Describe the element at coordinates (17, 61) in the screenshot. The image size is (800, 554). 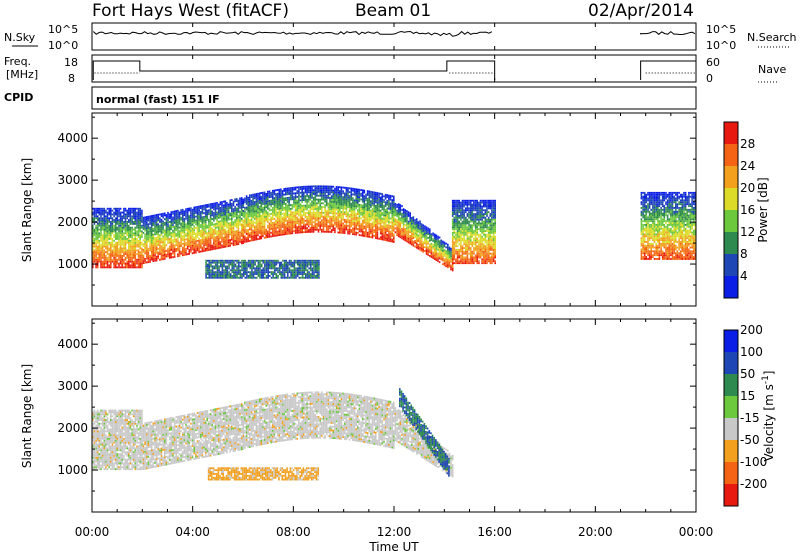
I see `freq-label-line1: Freq.` at that location.